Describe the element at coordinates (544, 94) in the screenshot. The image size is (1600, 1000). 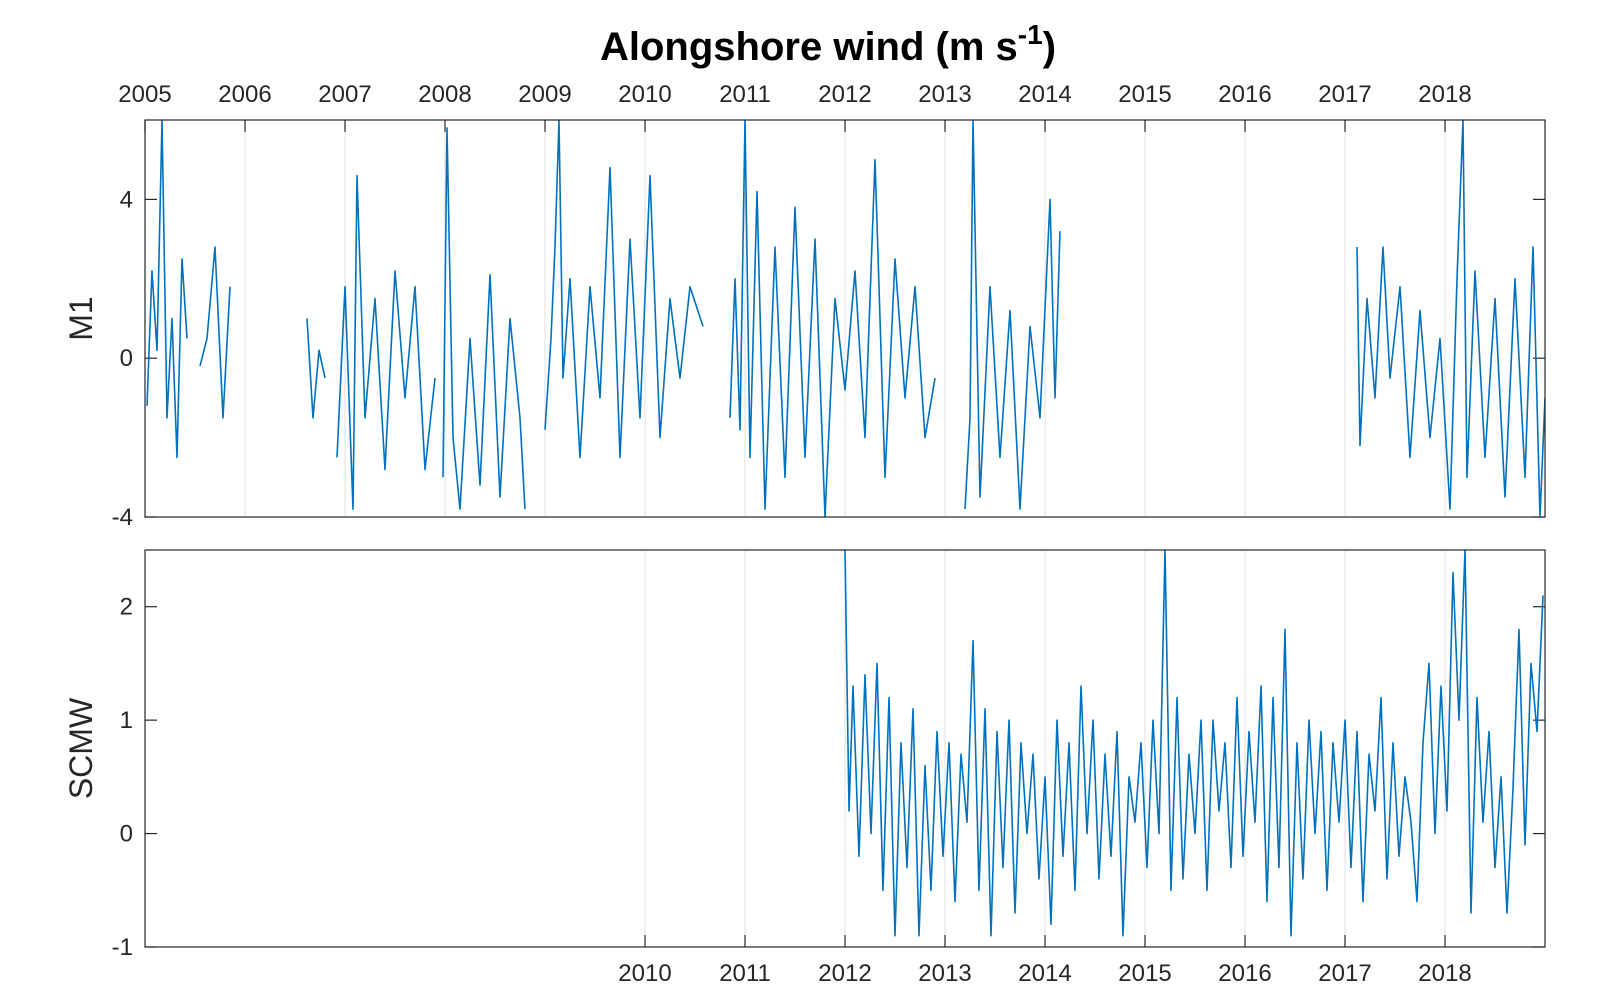
I see `m1-x-tick-label: 2009` at that location.